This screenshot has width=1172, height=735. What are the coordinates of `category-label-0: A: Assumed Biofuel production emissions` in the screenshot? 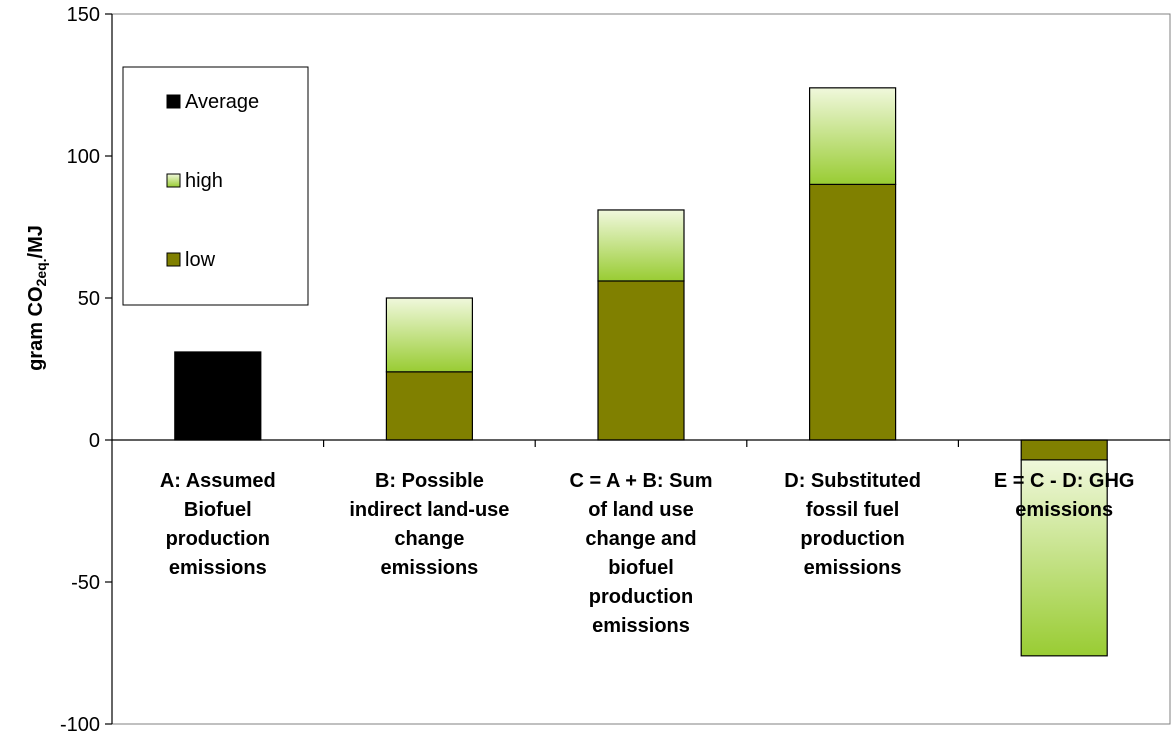 It's located at (218, 524).